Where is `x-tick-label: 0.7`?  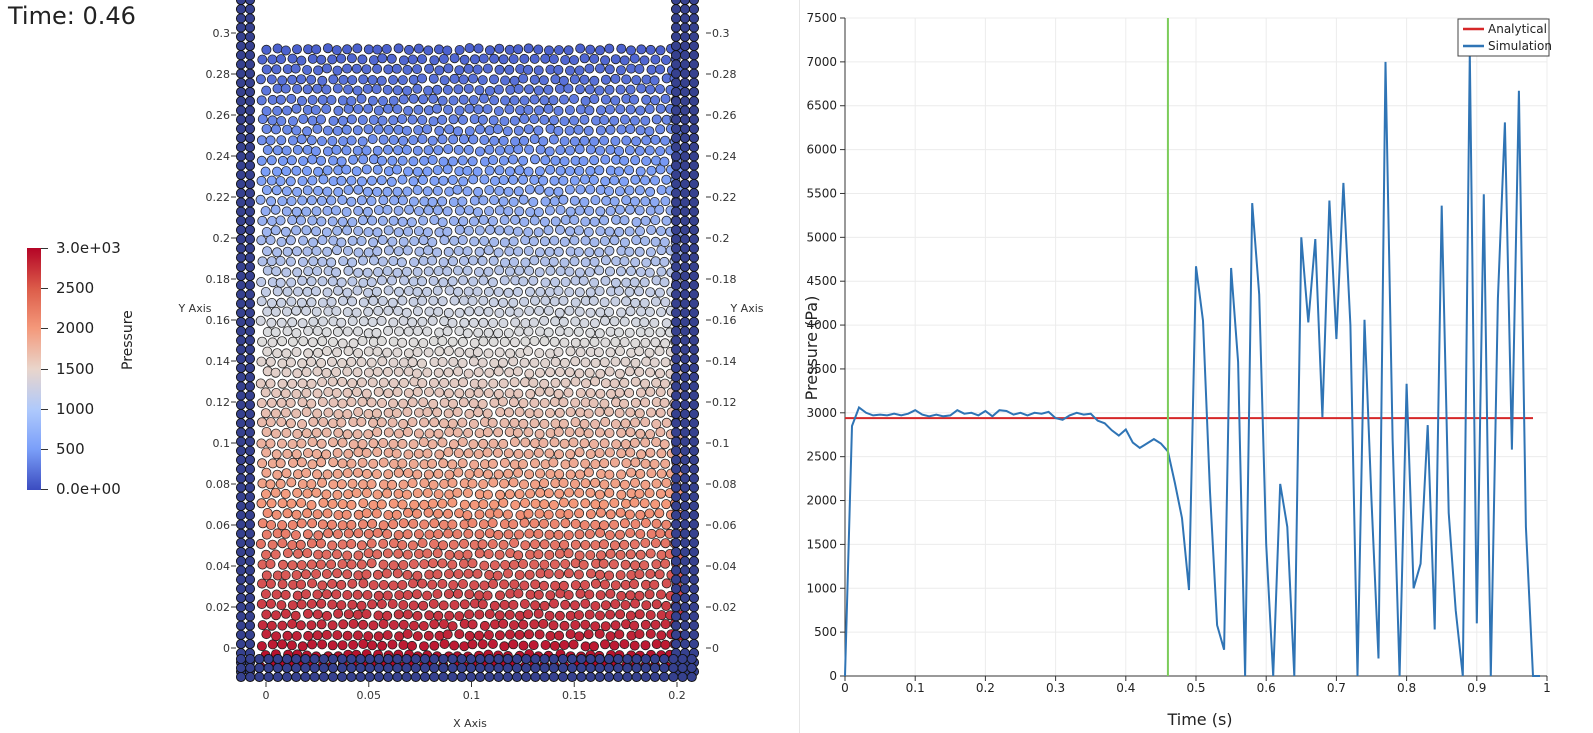 x-tick-label: 0.7 is located at coordinates (1336, 688).